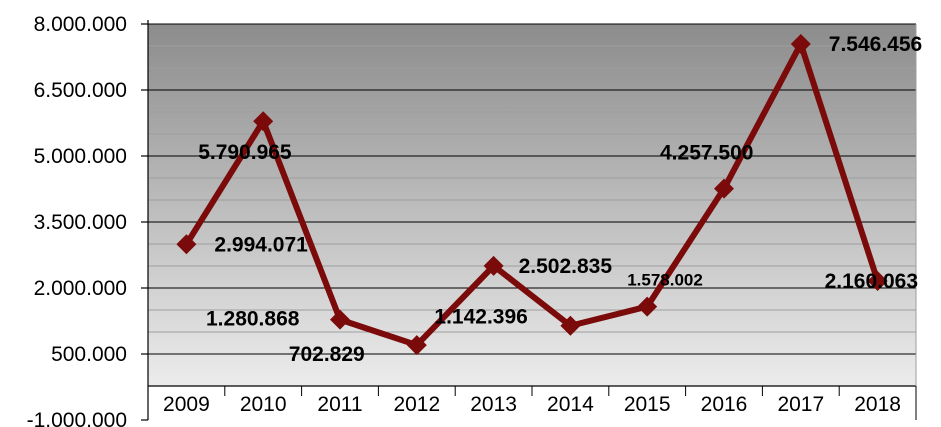  Describe the element at coordinates (77, 418) in the screenshot. I see `y-tick-label: -1.000.000` at that location.